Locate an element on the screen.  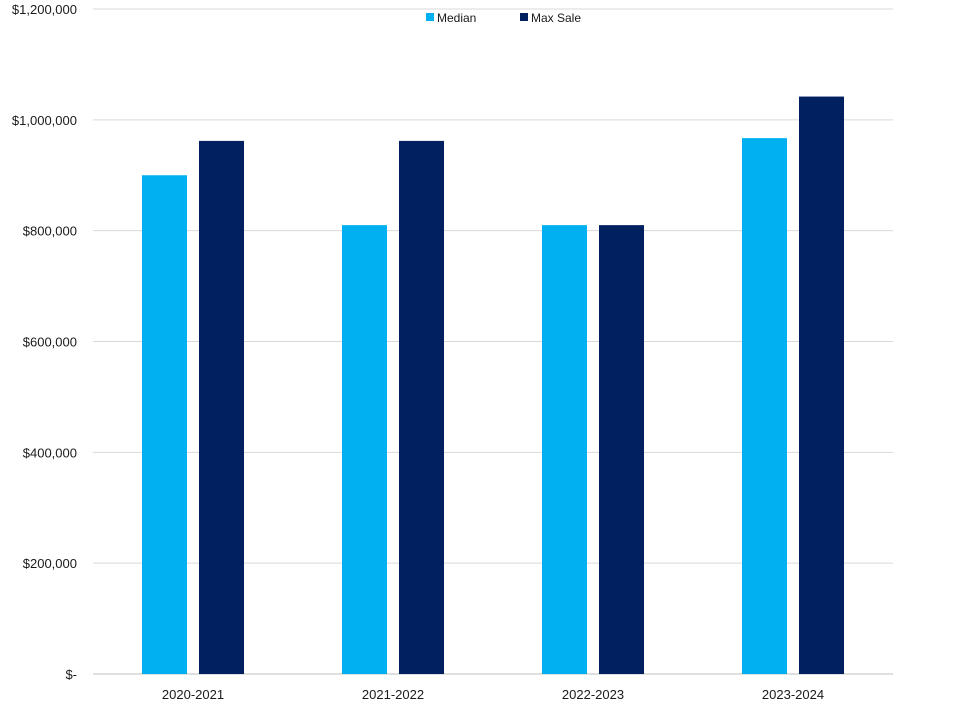
x-axis-ticks: 2020-2021 2021-2022 2022-2023 2023-2024 is located at coordinates (493, 694).